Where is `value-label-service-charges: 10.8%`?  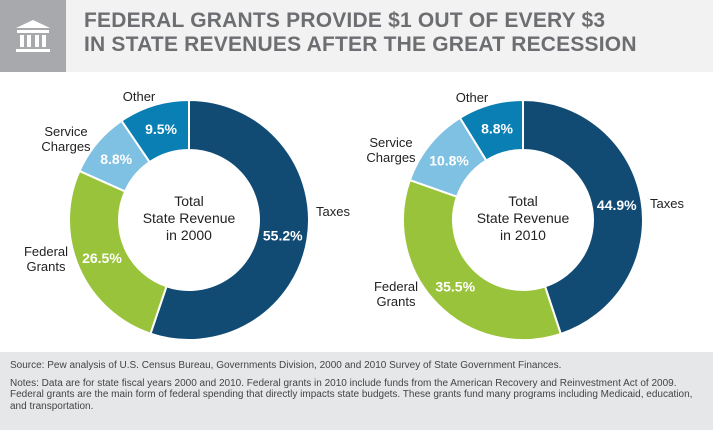 value-label-service-charges: 10.8% is located at coordinates (449, 160).